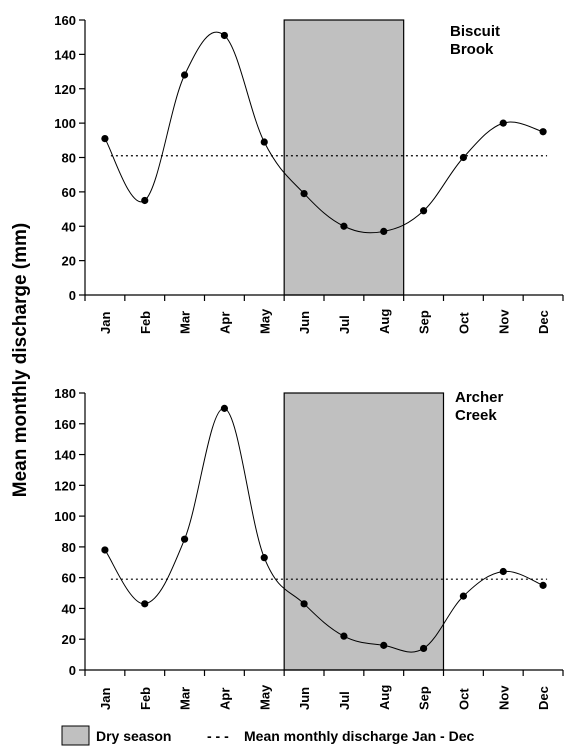 The image size is (568, 746). What do you see at coordinates (218, 736) in the screenshot?
I see `legend-mean-line-marker: - - -` at bounding box center [218, 736].